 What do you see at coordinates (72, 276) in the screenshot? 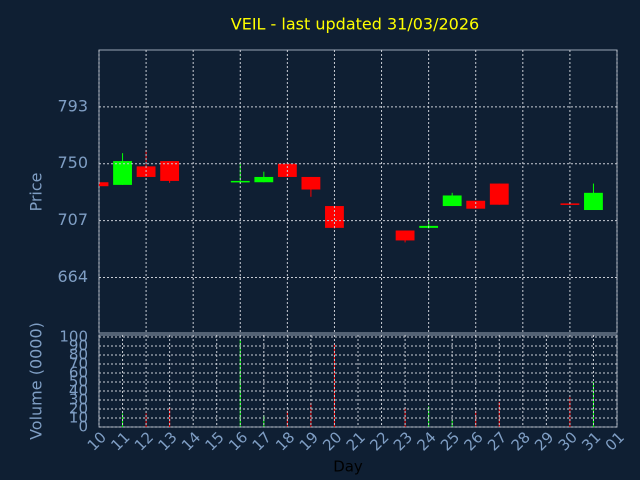
I see `y-tick-label: 664` at bounding box center [72, 276].